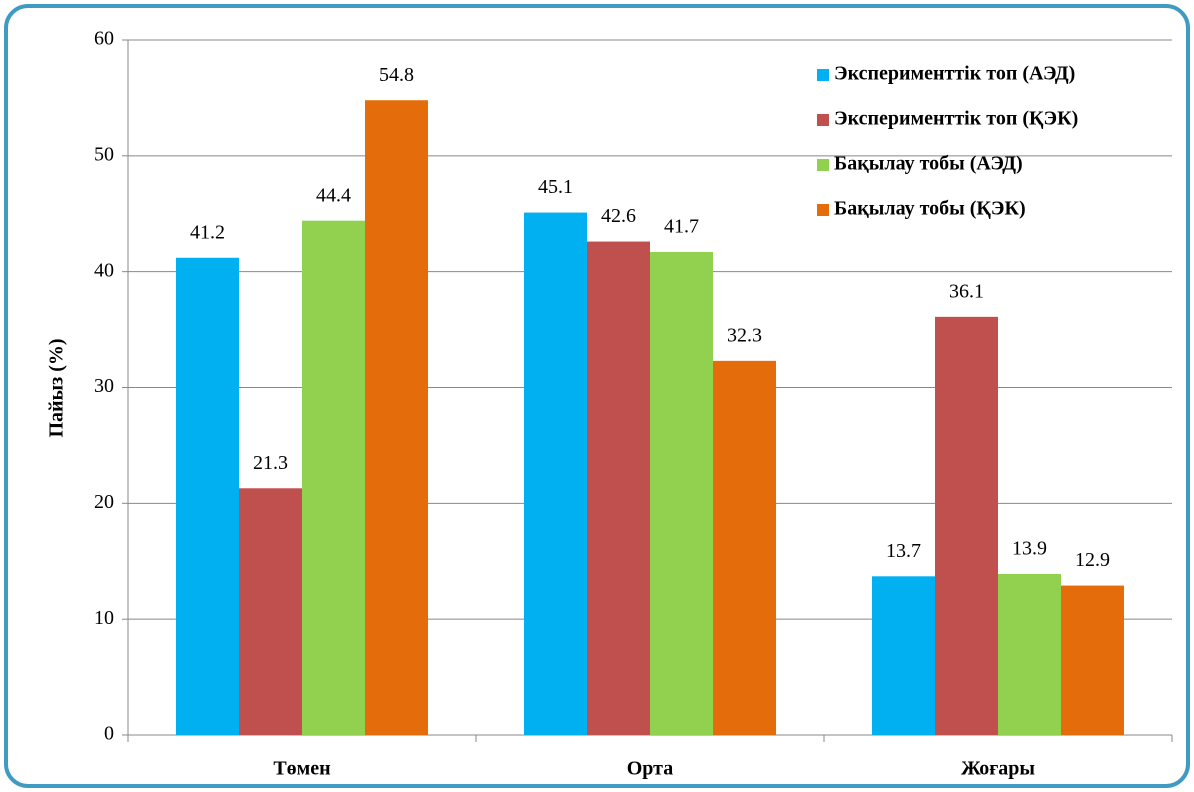 The height and width of the screenshot is (792, 1194). Describe the element at coordinates (109, 734) in the screenshot. I see `y-tick-label: 0` at that location.